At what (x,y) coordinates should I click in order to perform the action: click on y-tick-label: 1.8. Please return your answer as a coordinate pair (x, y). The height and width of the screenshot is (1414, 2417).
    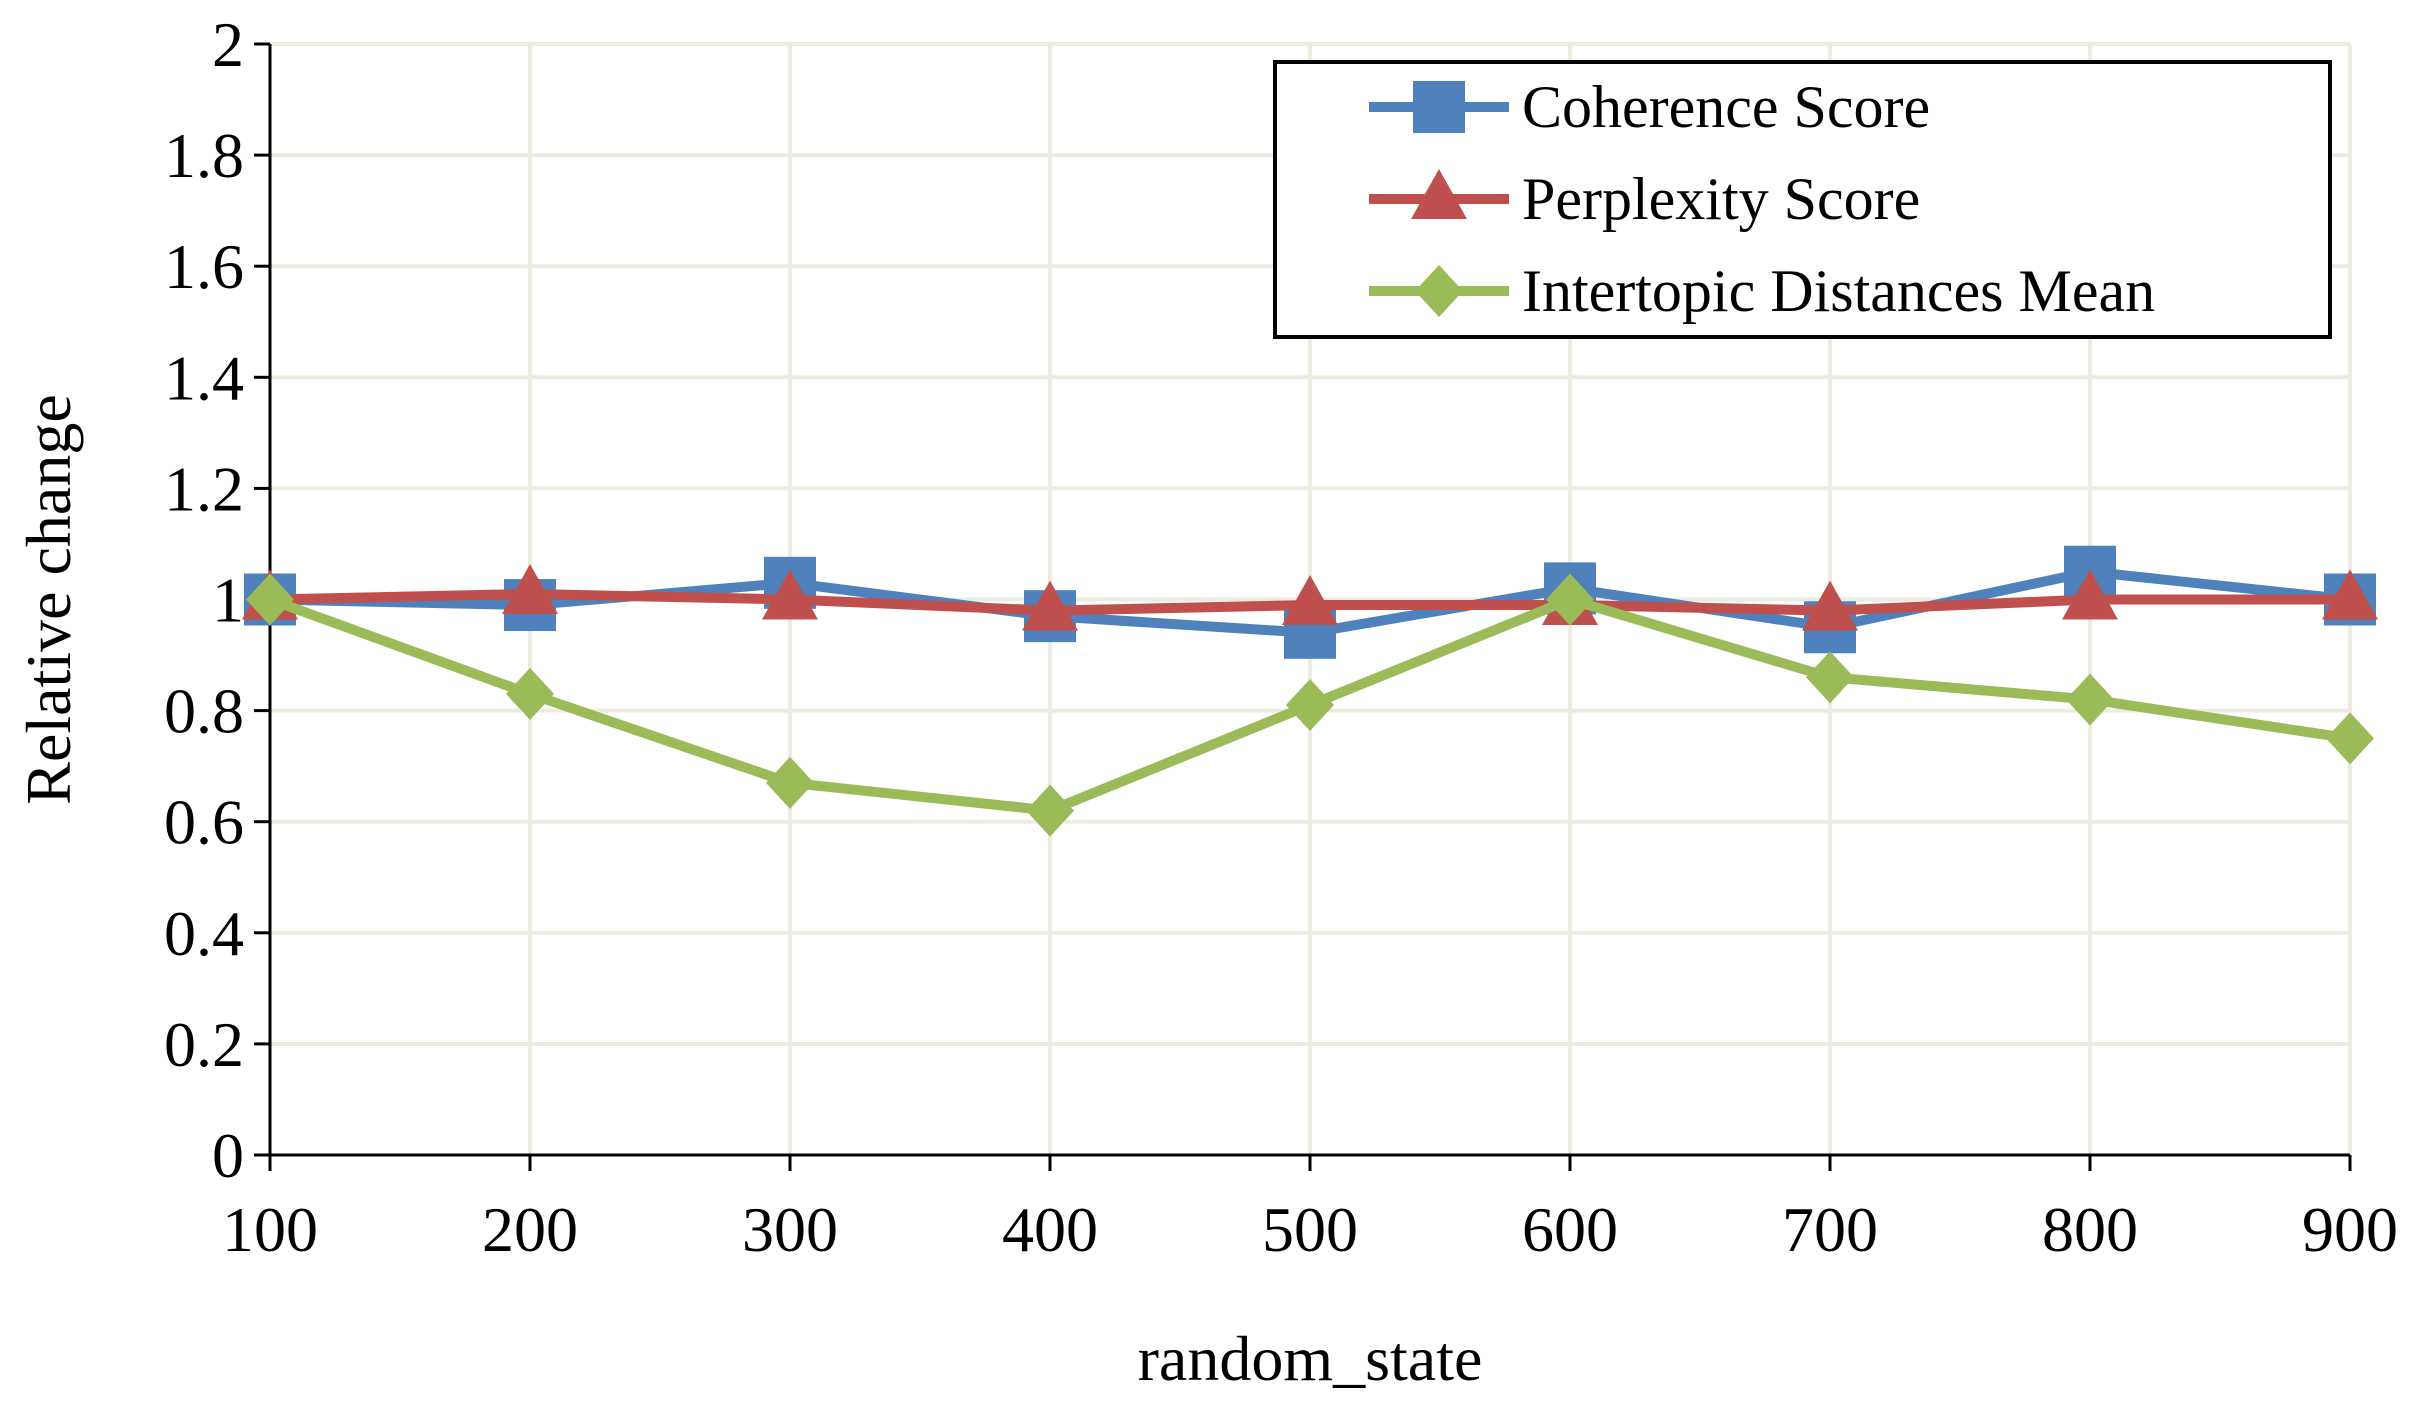
    Looking at the image, I should click on (204, 155).